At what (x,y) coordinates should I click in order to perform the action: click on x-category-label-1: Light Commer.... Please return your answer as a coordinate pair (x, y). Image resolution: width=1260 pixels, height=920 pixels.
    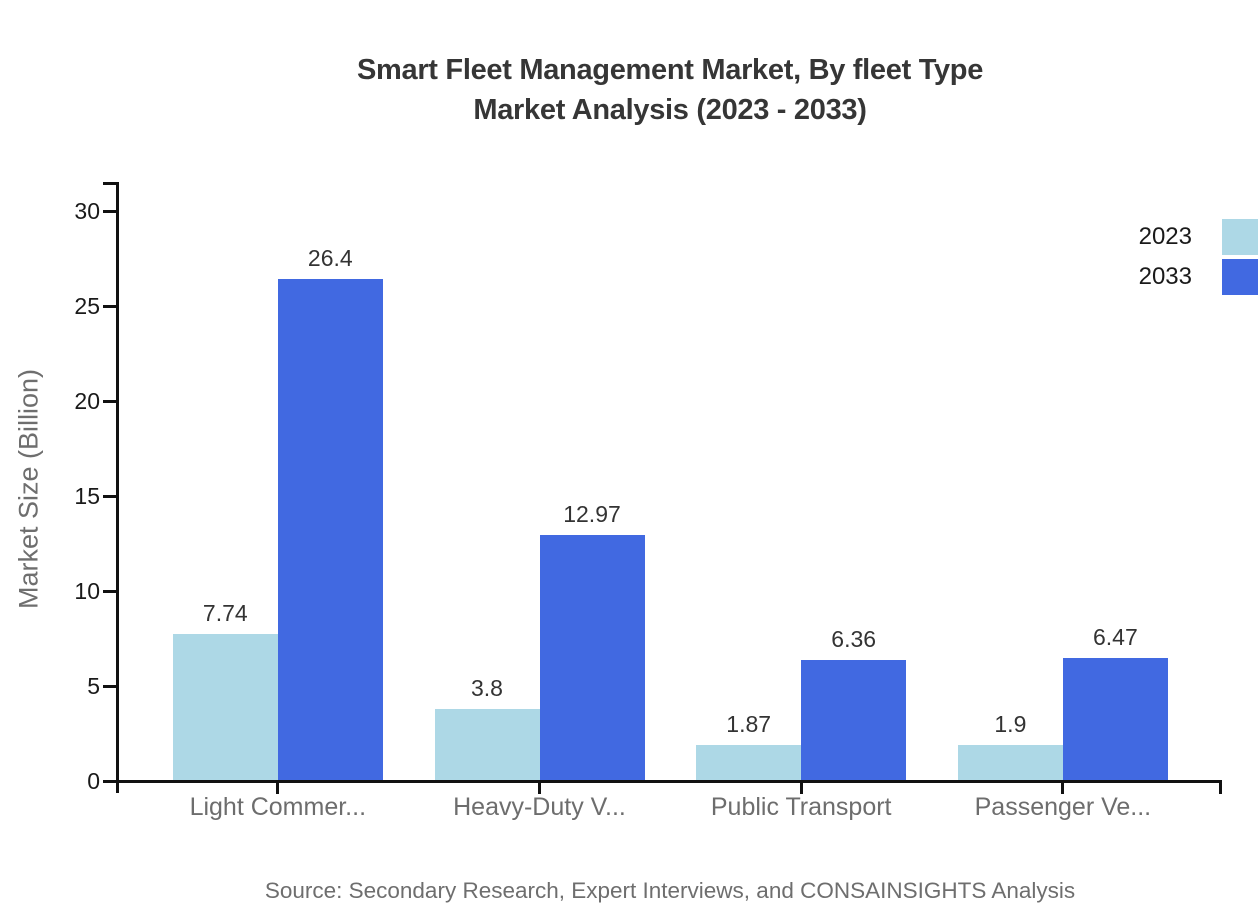
    Looking at the image, I should click on (278, 807).